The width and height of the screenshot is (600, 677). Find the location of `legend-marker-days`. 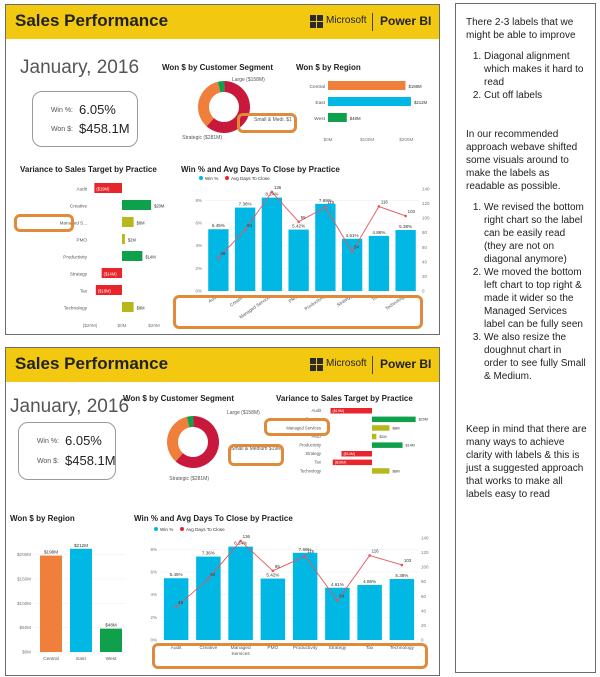

legend-marker-days is located at coordinates (182, 529).